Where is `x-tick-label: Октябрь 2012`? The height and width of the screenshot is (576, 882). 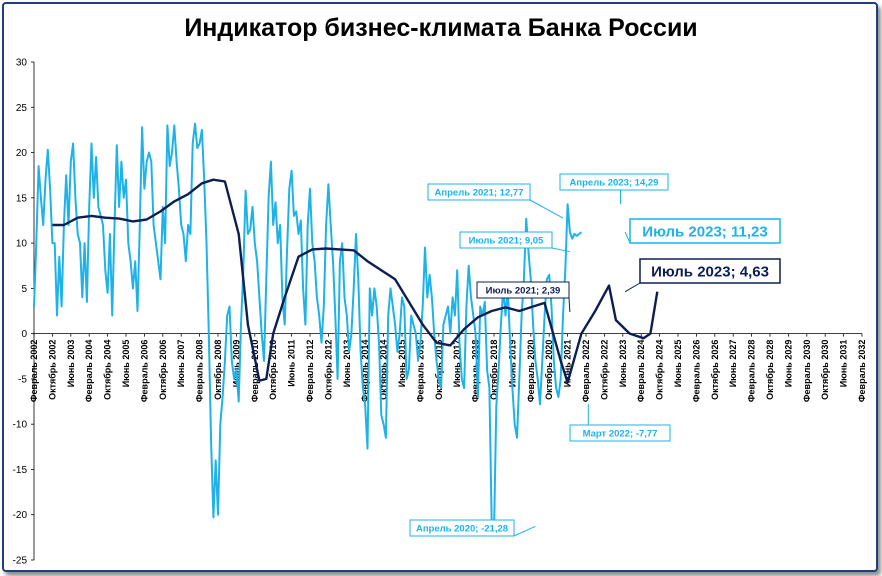 x-tick-label: Октябрь 2012 is located at coordinates (328, 370).